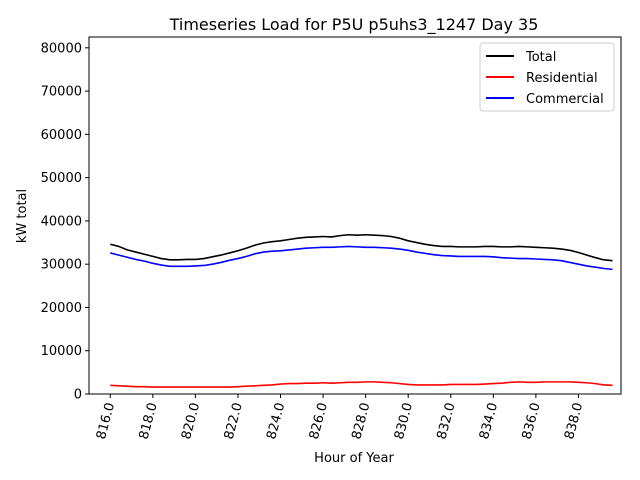  Describe the element at coordinates (562, 78) in the screenshot. I see `legend-label: Residential` at that location.